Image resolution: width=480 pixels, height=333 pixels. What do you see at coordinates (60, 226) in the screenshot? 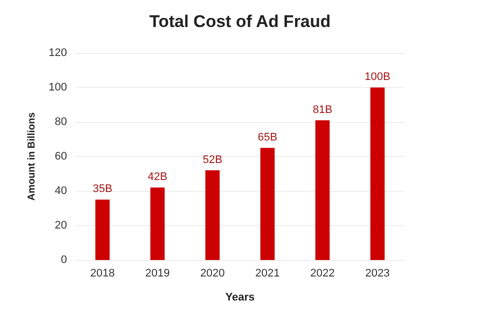
I see `y-tick-label: 20` at bounding box center [60, 226].